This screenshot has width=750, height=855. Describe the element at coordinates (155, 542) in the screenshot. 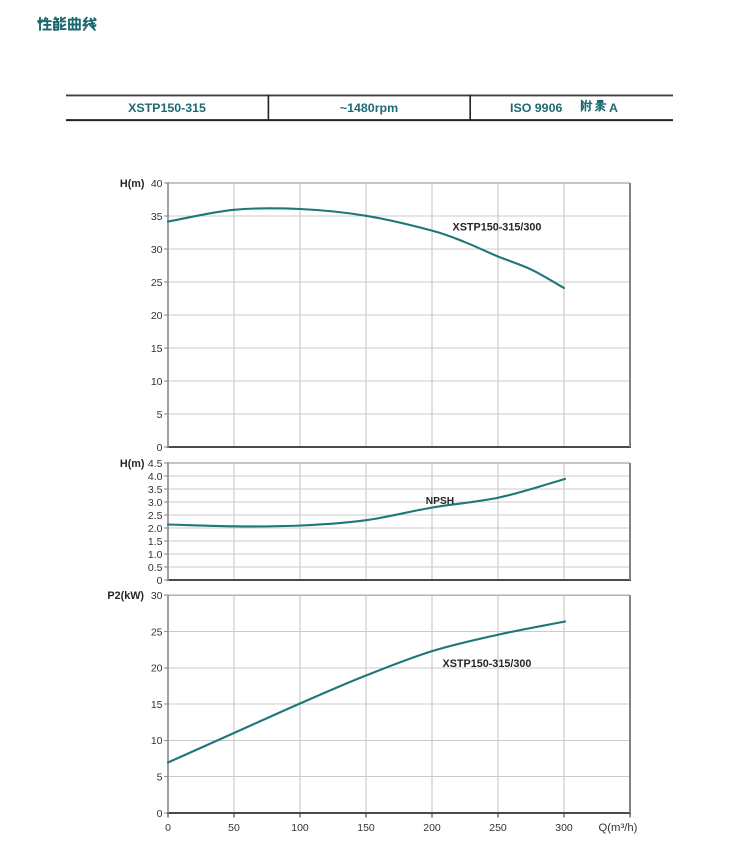

I see `svg-text: 1.5` at that location.